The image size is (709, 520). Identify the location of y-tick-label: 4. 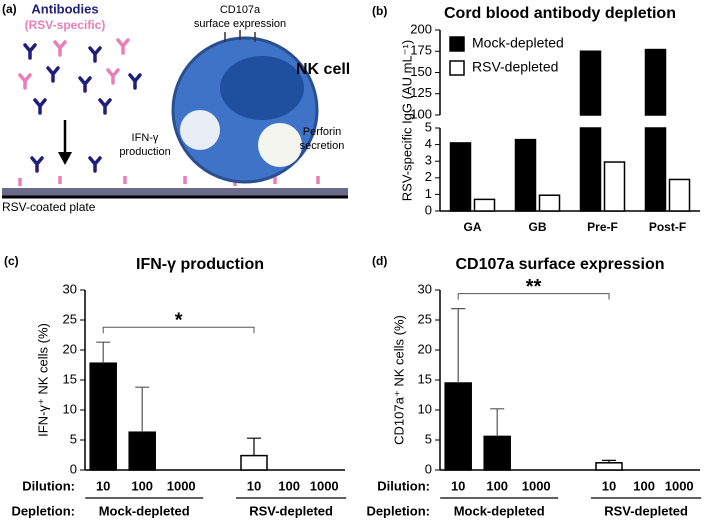
(428, 143).